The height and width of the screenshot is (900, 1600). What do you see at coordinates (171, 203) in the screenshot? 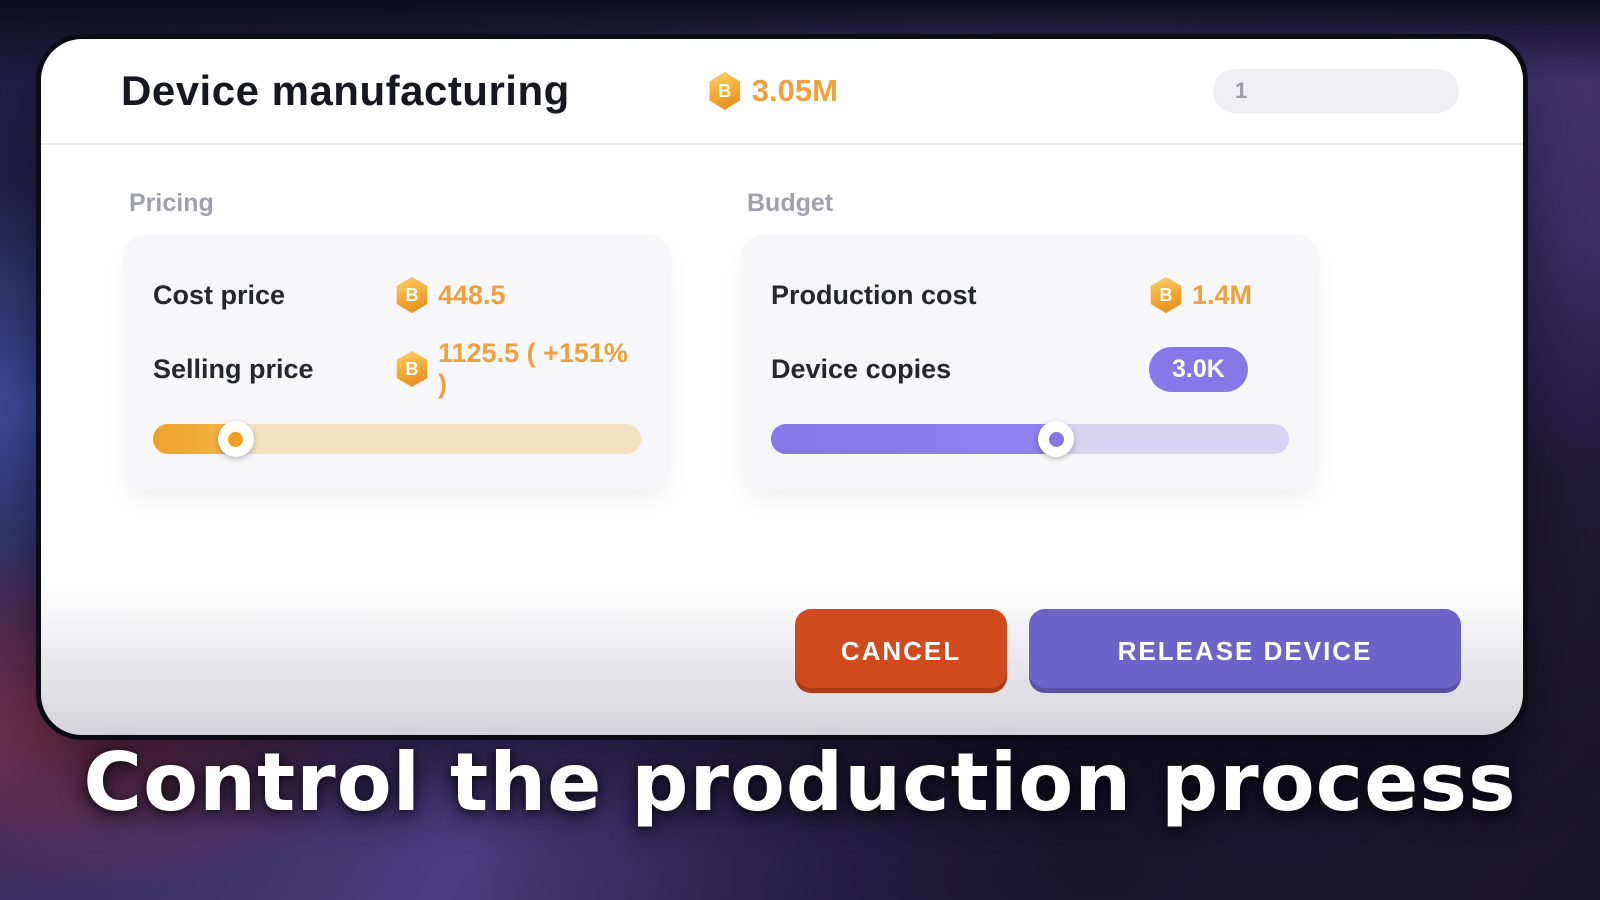
I see `pricing-section-label: Pricing` at bounding box center [171, 203].